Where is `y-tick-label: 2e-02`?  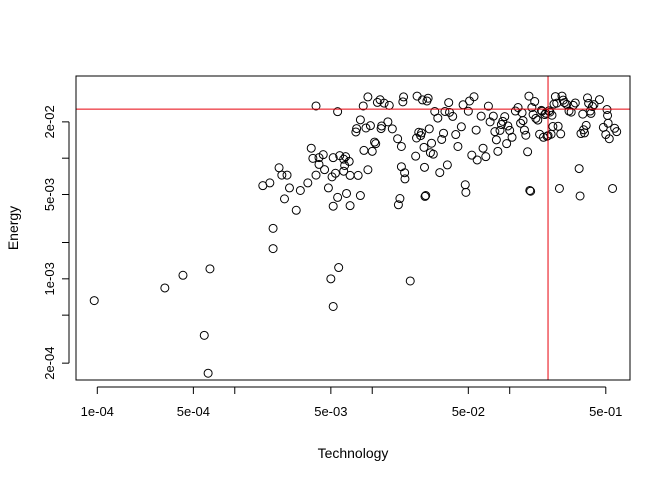
y-tick-label: 2e-02 is located at coordinates (49, 121).